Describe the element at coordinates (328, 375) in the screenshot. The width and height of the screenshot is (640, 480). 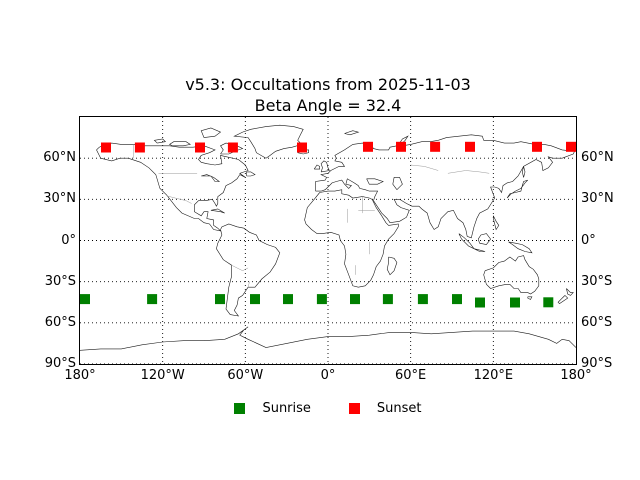
I see `x-axis-tick-label: 0°` at that location.